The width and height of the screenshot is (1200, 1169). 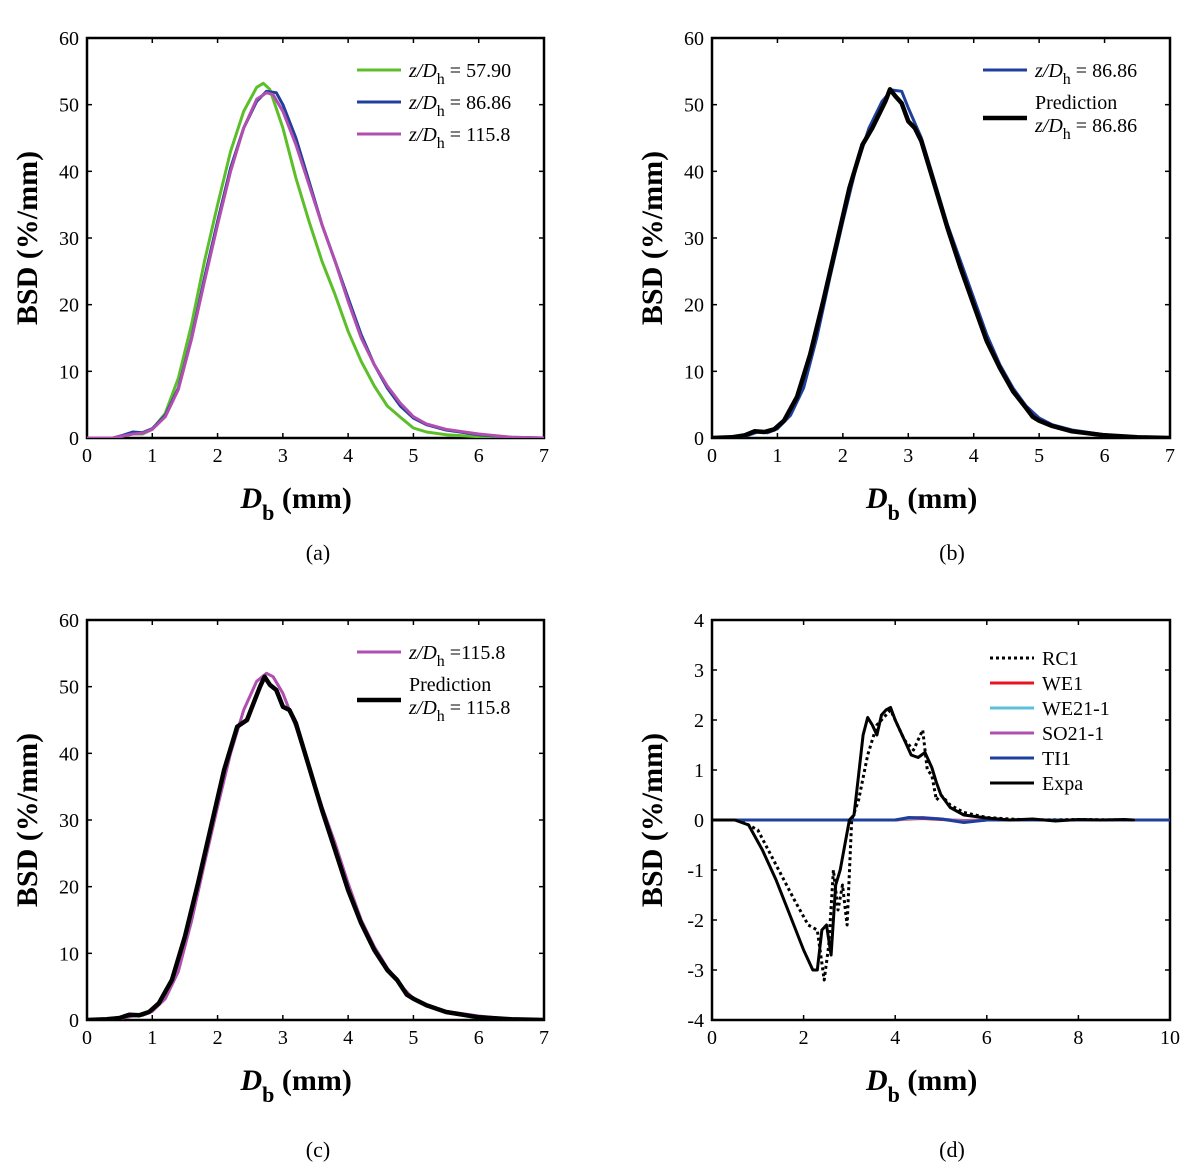 I want to click on legend-label: WE1, so click(x=1062, y=684).